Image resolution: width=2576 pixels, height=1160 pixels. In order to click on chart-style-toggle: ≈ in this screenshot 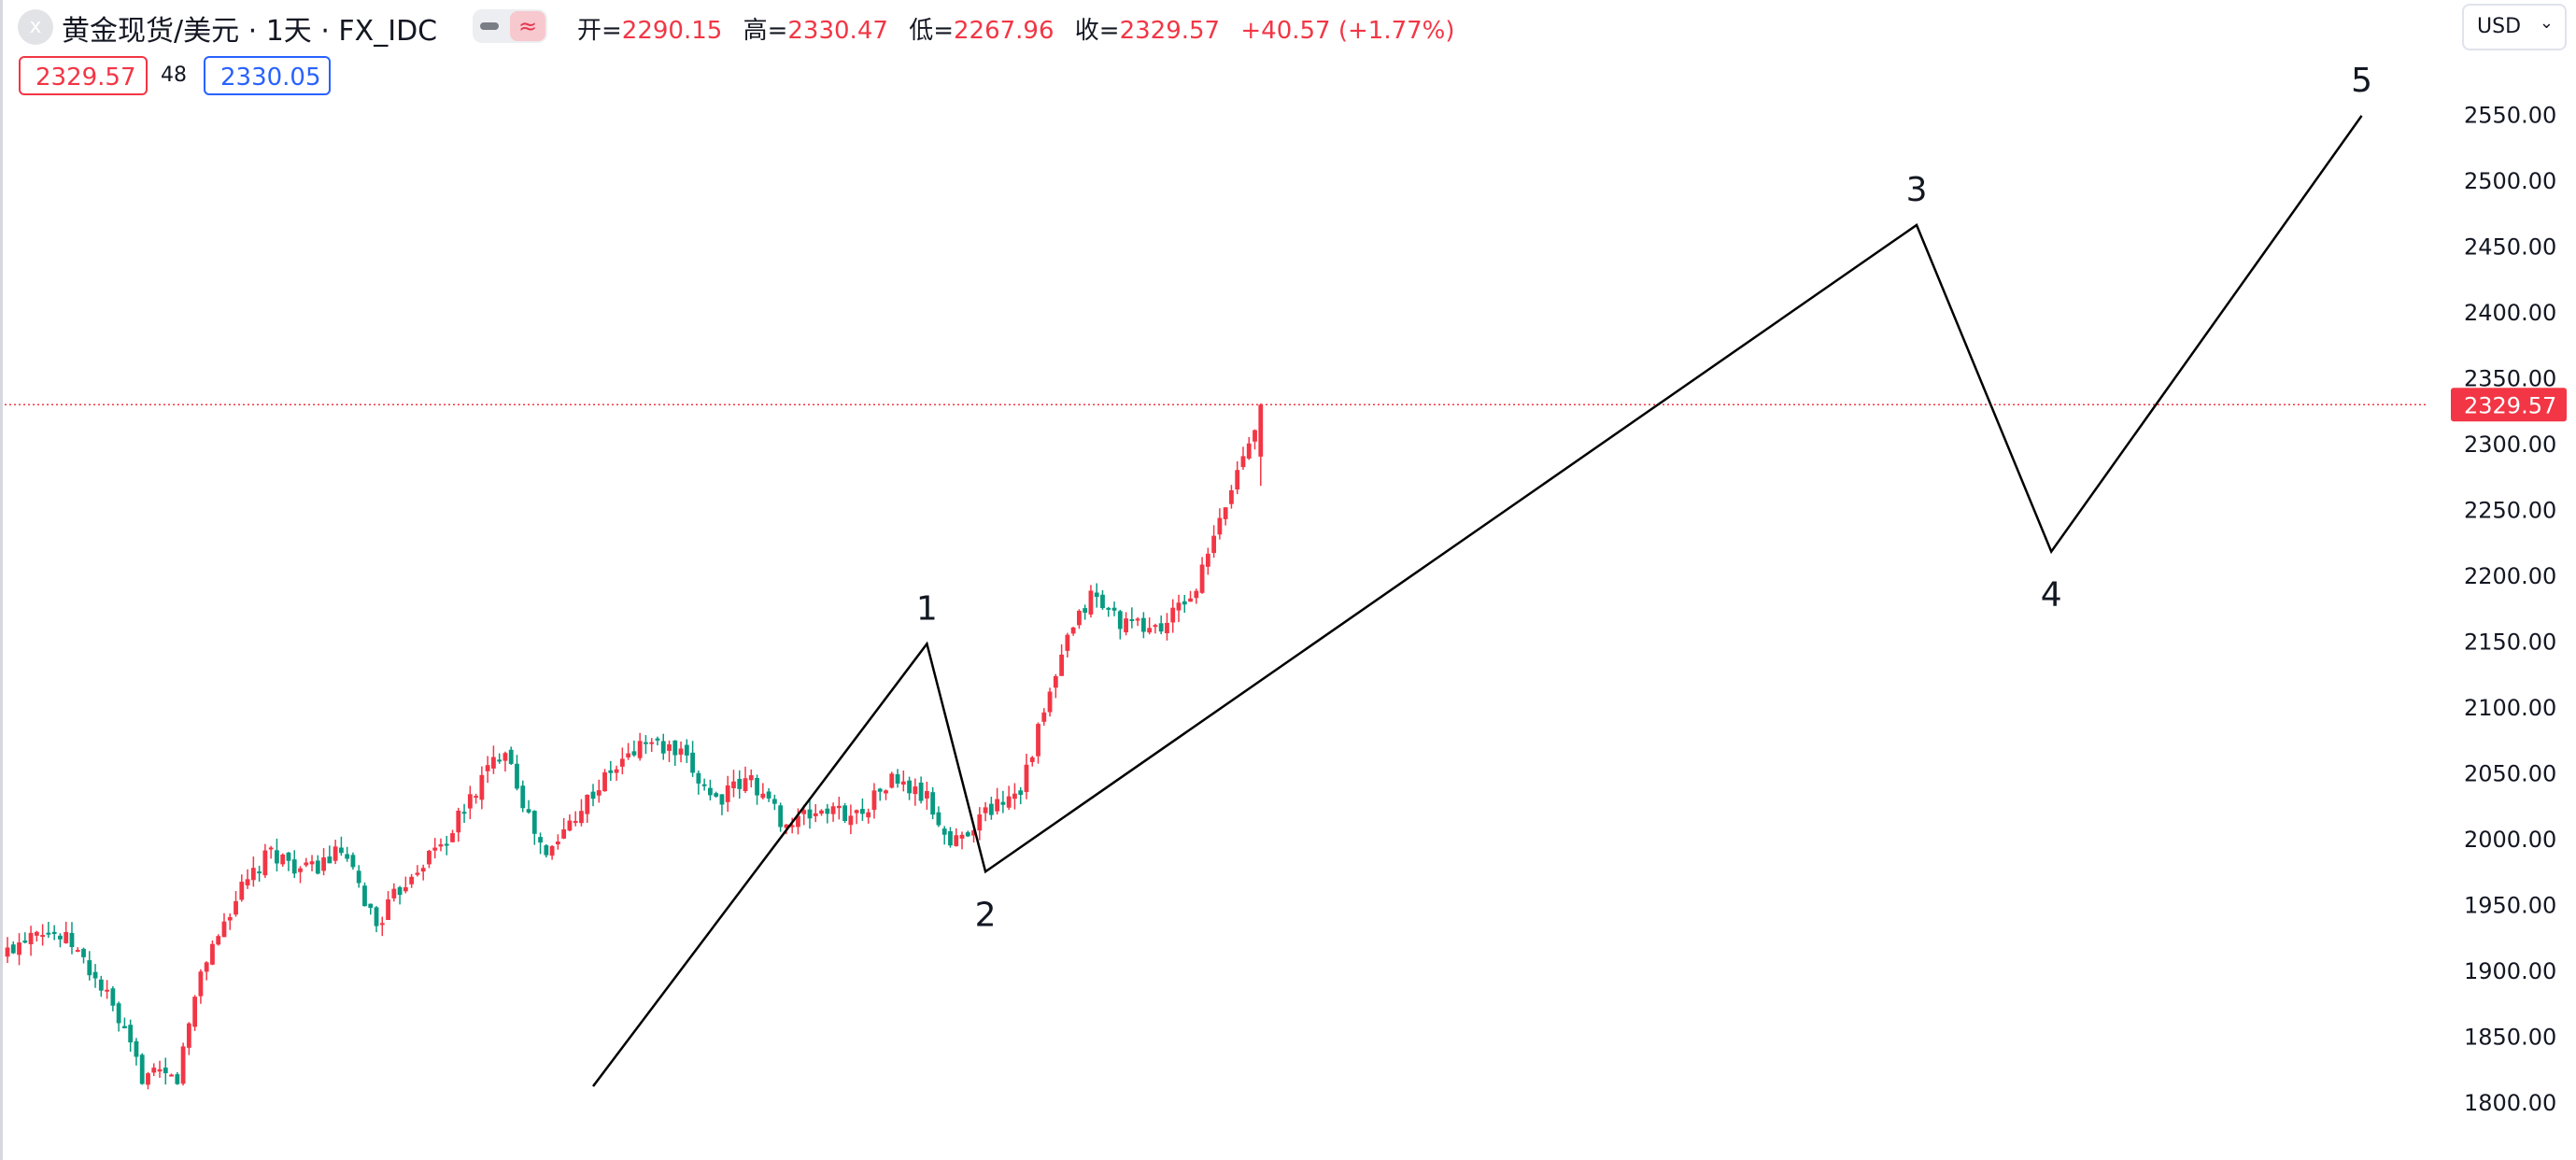, I will do `click(510, 26)`.